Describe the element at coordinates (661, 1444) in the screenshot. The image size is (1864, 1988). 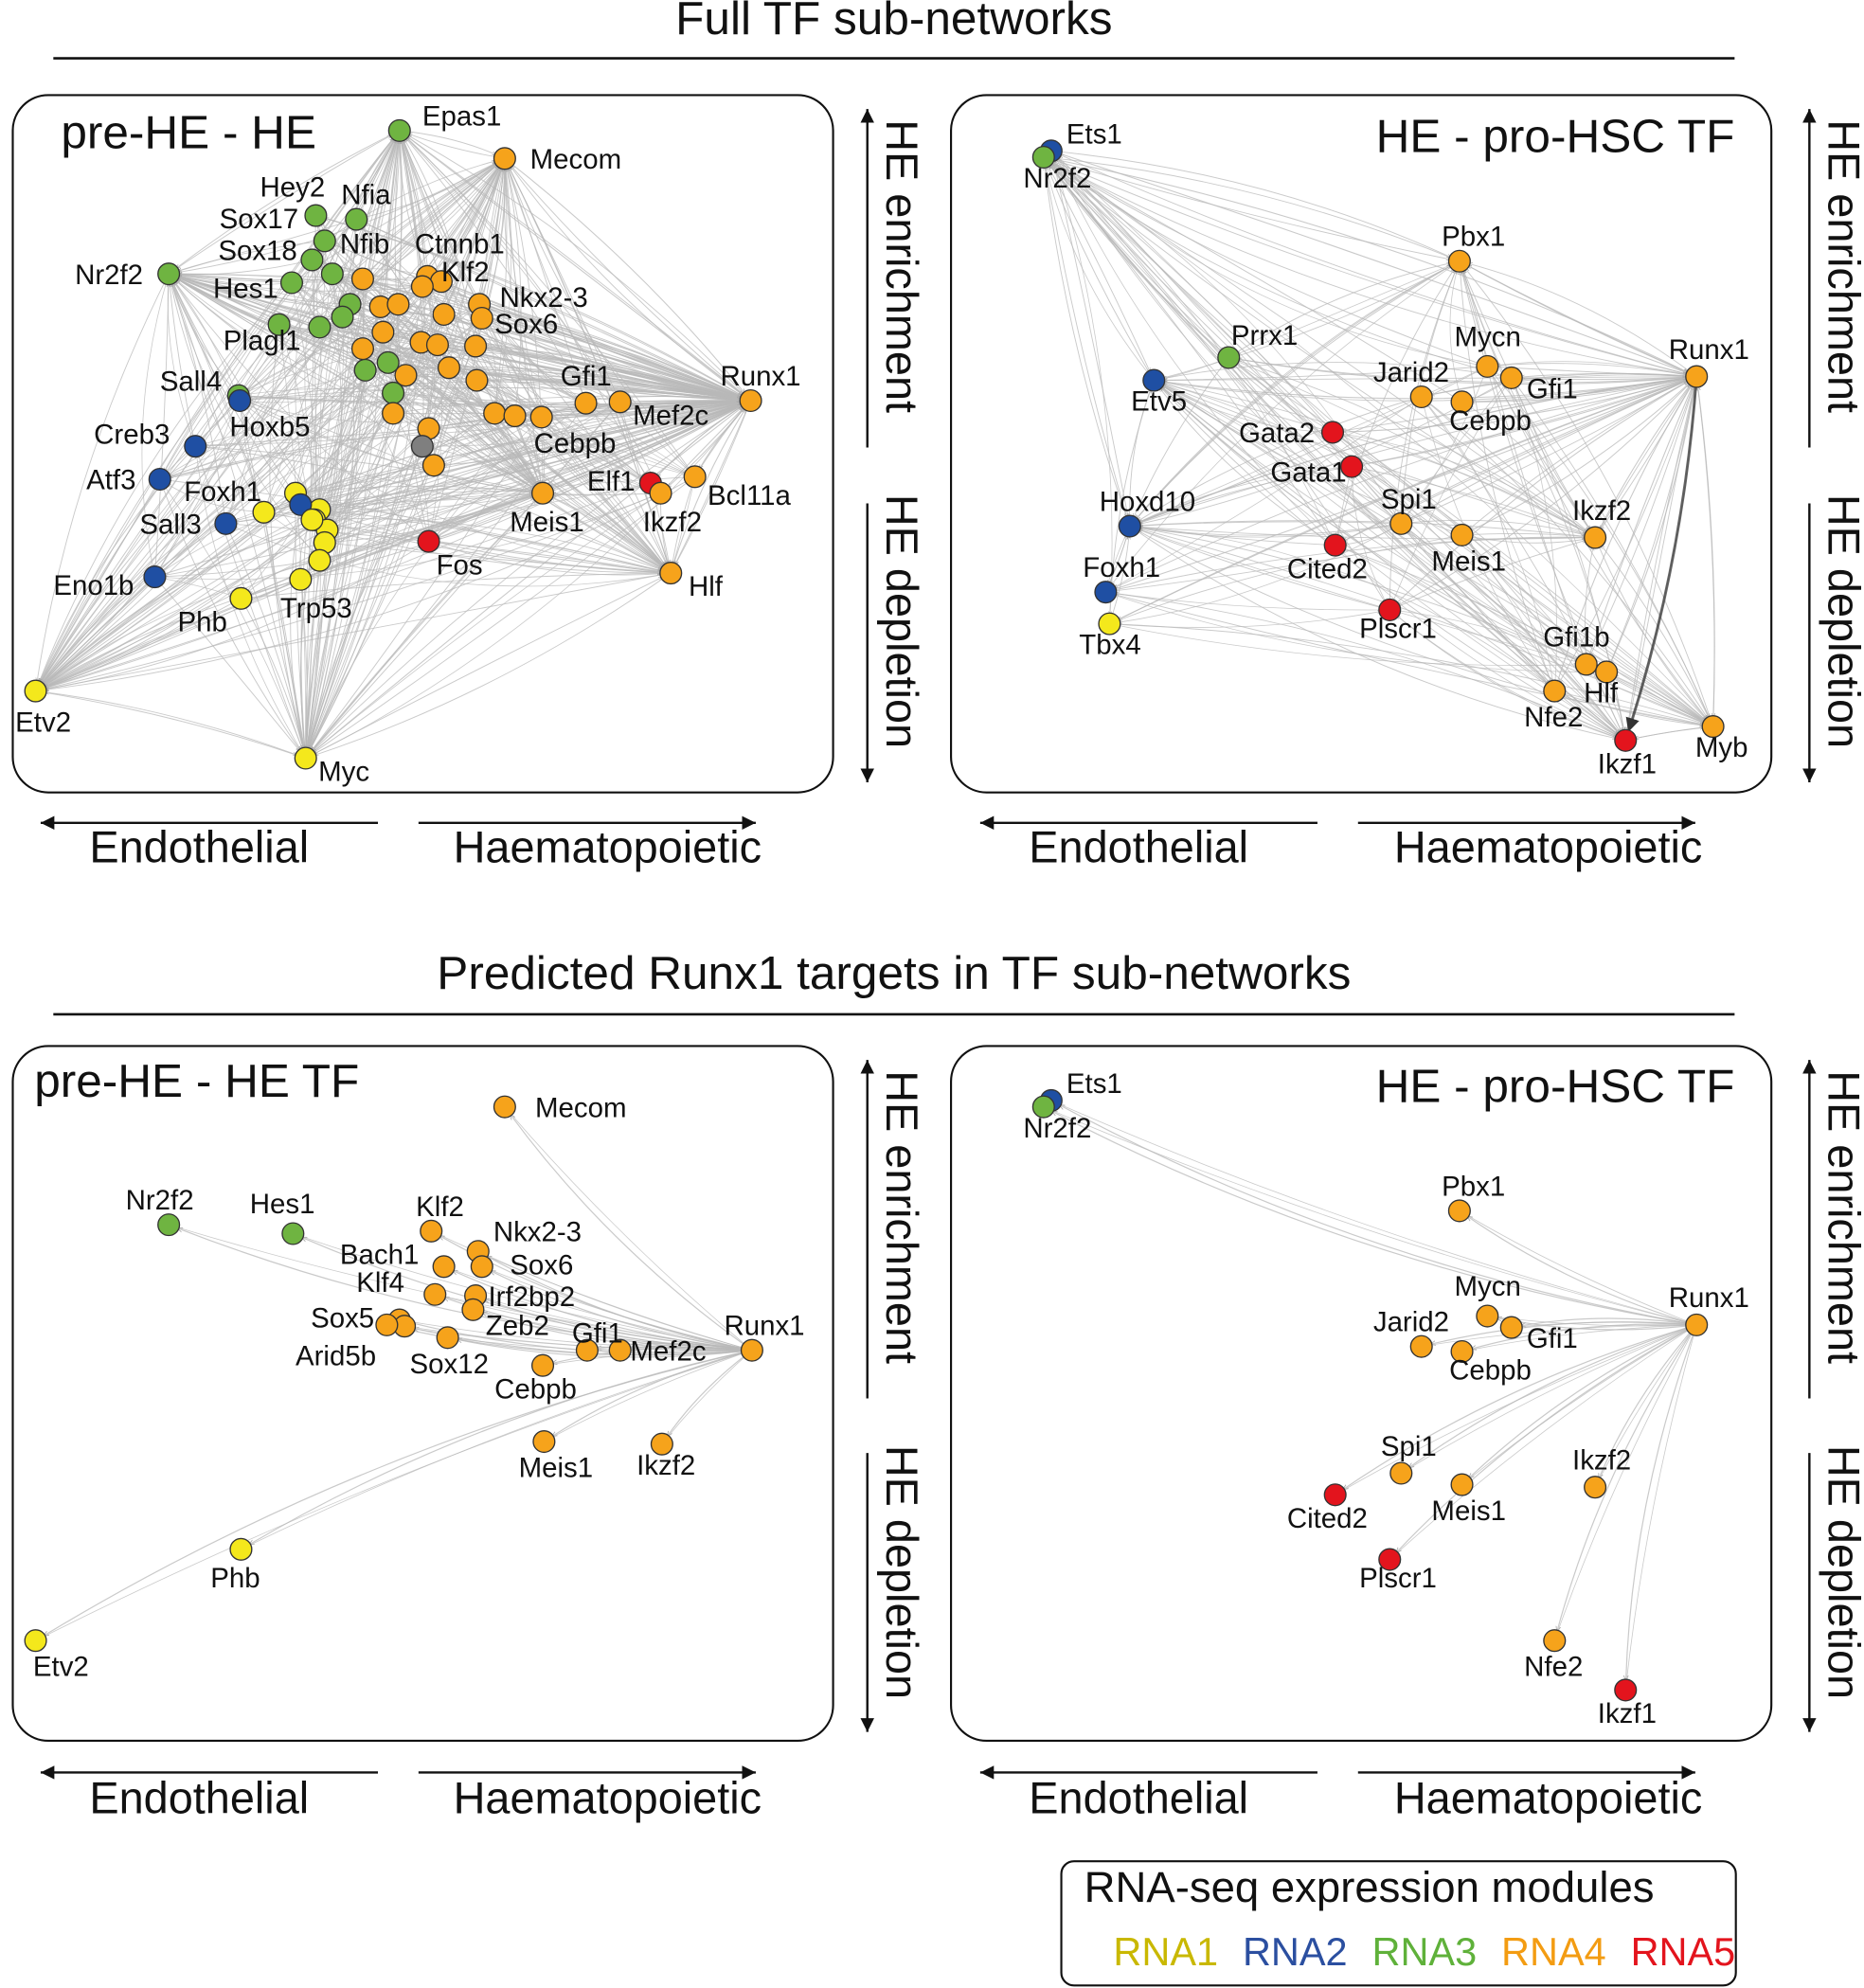
I see `node-ikzf2` at that location.